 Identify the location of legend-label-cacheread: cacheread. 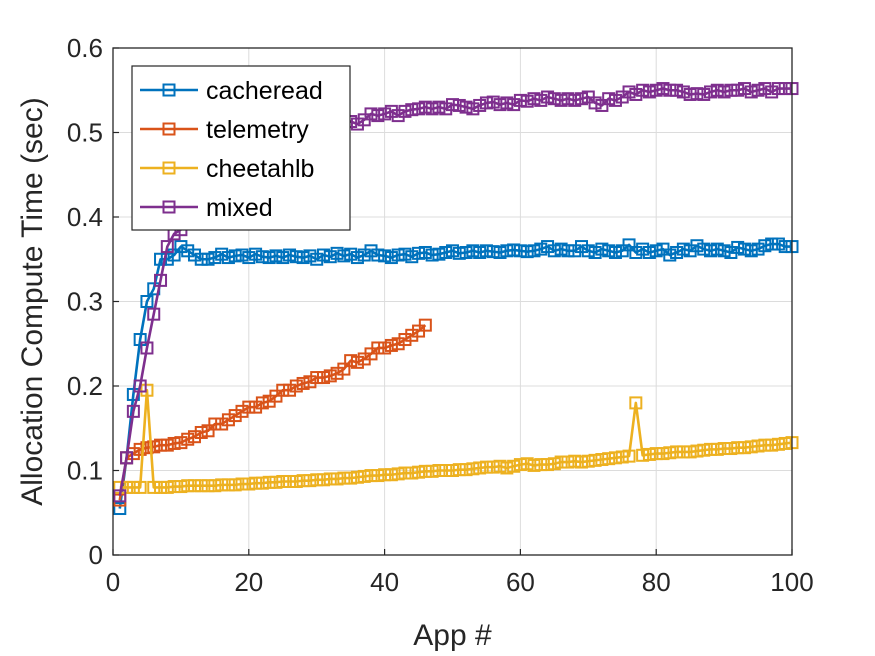
(264, 91).